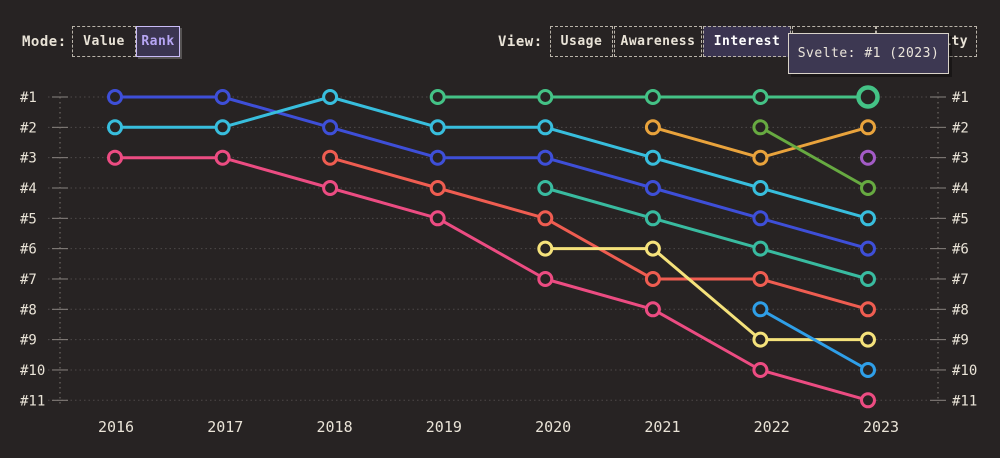 This screenshot has height=458, width=1000. What do you see at coordinates (28, 250) in the screenshot?
I see `y-axis-label-left: #6` at bounding box center [28, 250].